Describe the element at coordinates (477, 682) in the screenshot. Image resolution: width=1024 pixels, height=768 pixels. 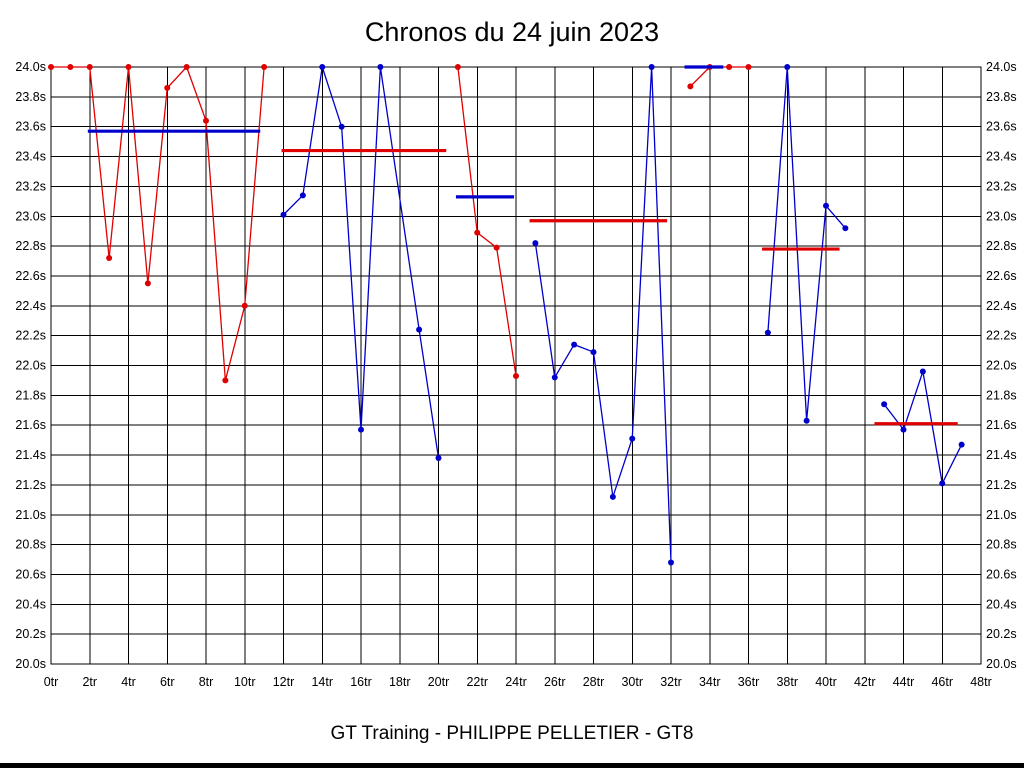
I see `x-tick-label: 22tr` at that location.